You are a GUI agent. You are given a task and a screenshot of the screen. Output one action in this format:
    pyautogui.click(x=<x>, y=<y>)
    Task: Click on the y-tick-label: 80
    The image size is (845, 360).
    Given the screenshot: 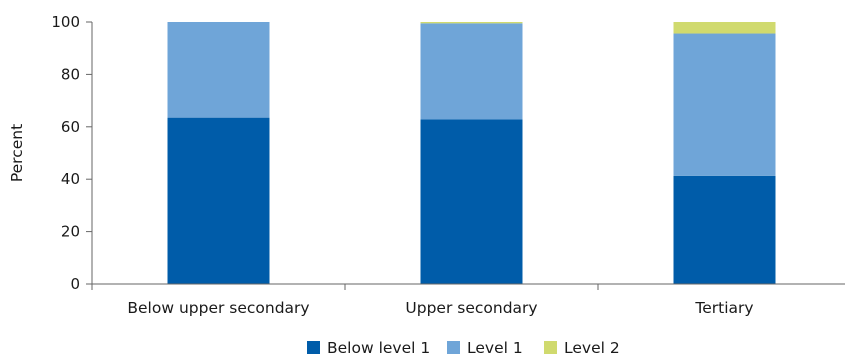 What is the action you would take?
    pyautogui.click(x=70, y=74)
    